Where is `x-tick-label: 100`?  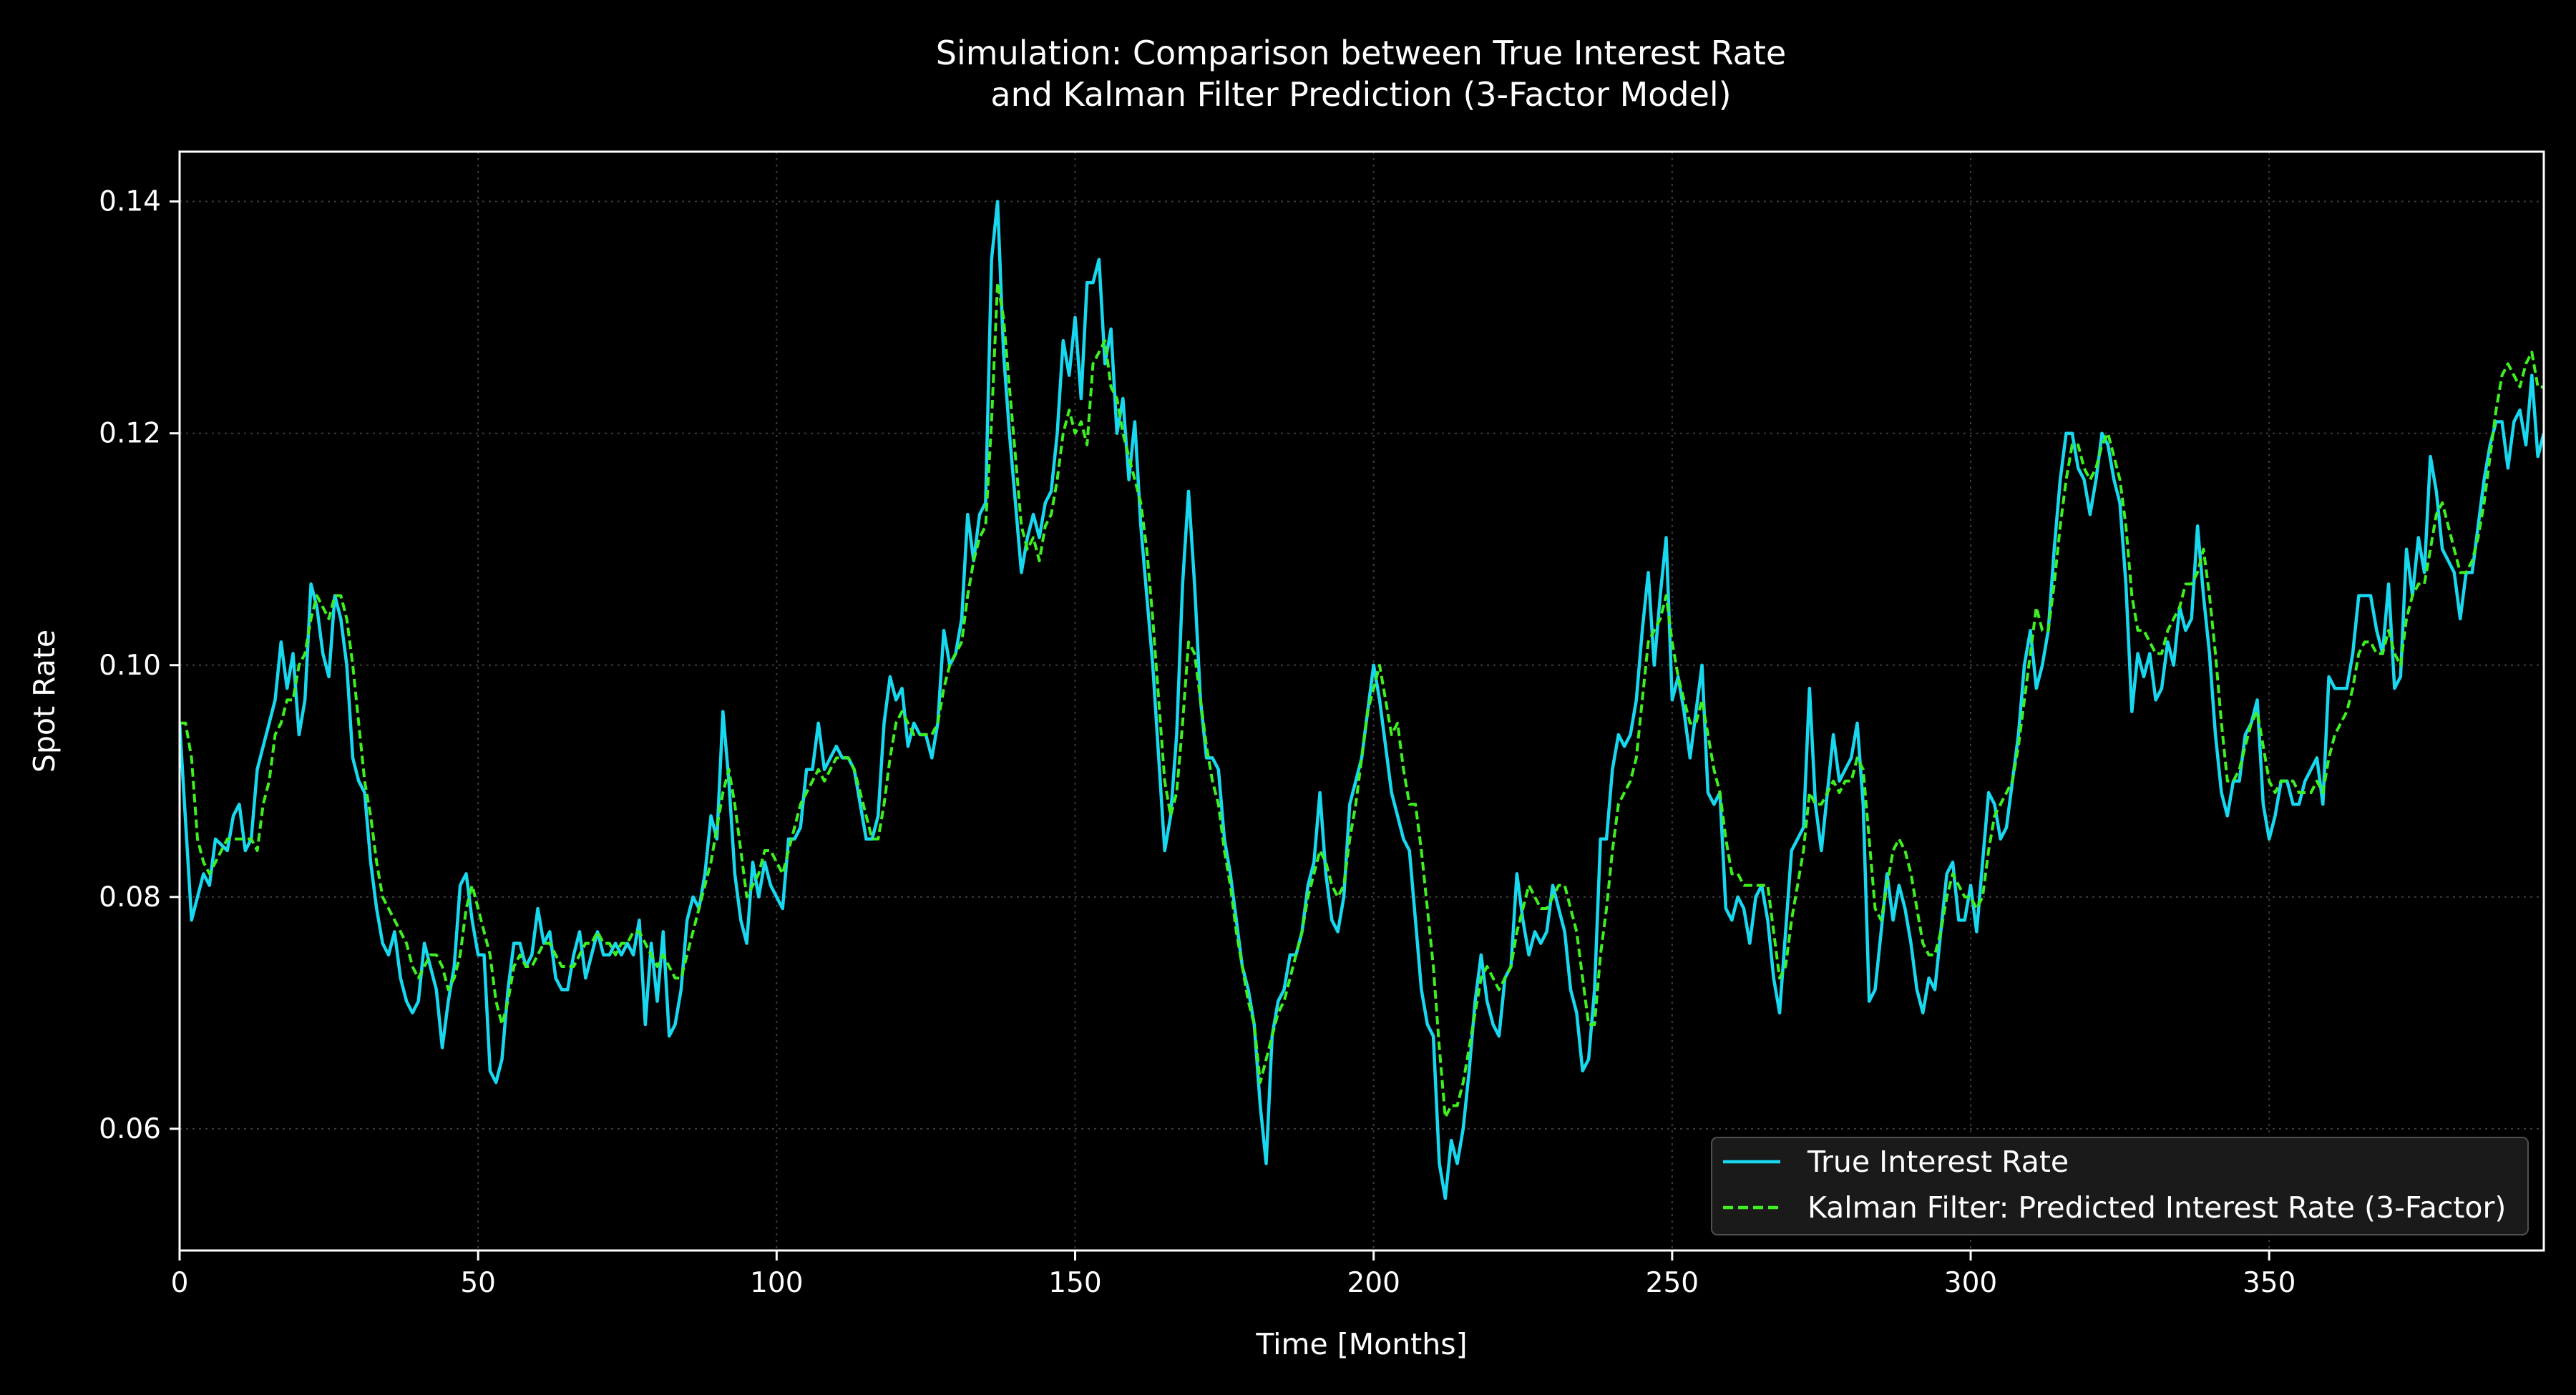
x-tick-label: 100 is located at coordinates (776, 1283).